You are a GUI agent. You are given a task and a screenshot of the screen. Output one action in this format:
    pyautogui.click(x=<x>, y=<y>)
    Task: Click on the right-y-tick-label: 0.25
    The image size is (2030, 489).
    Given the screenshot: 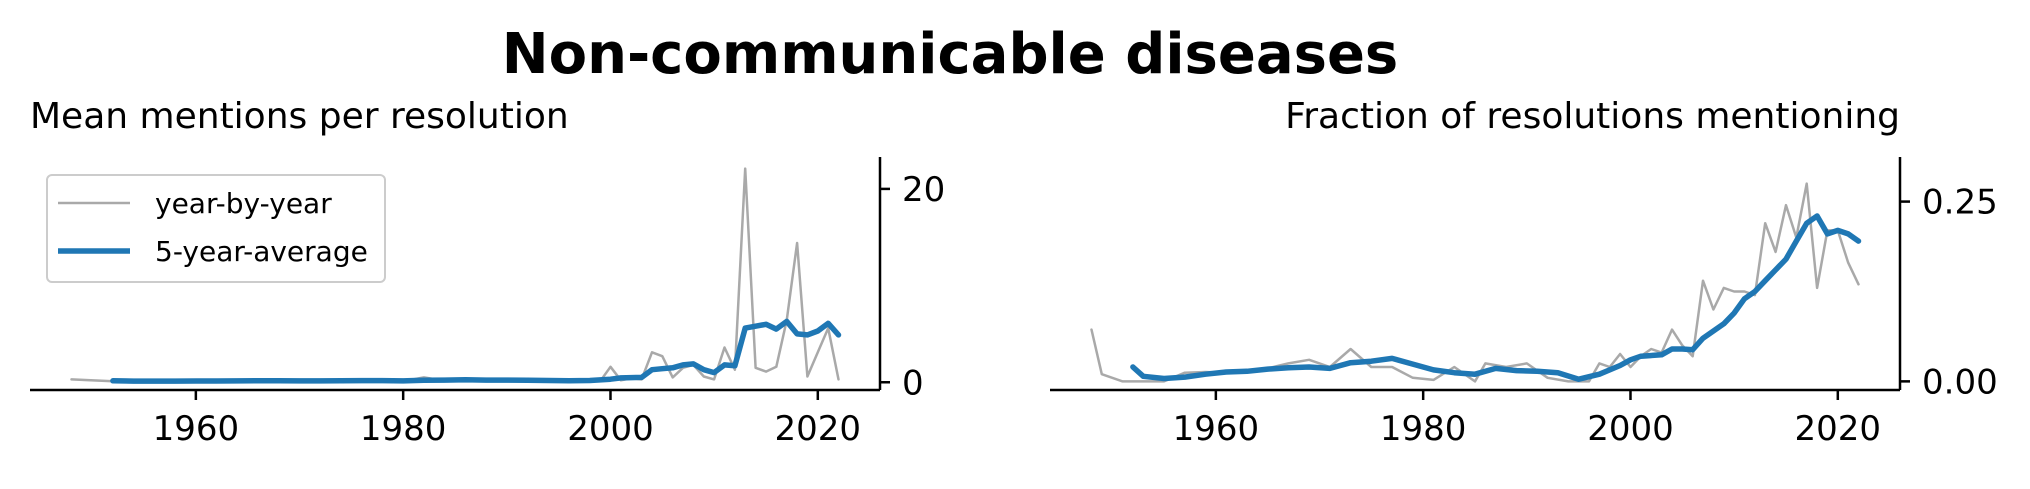 What is the action you would take?
    pyautogui.click(x=1960, y=203)
    